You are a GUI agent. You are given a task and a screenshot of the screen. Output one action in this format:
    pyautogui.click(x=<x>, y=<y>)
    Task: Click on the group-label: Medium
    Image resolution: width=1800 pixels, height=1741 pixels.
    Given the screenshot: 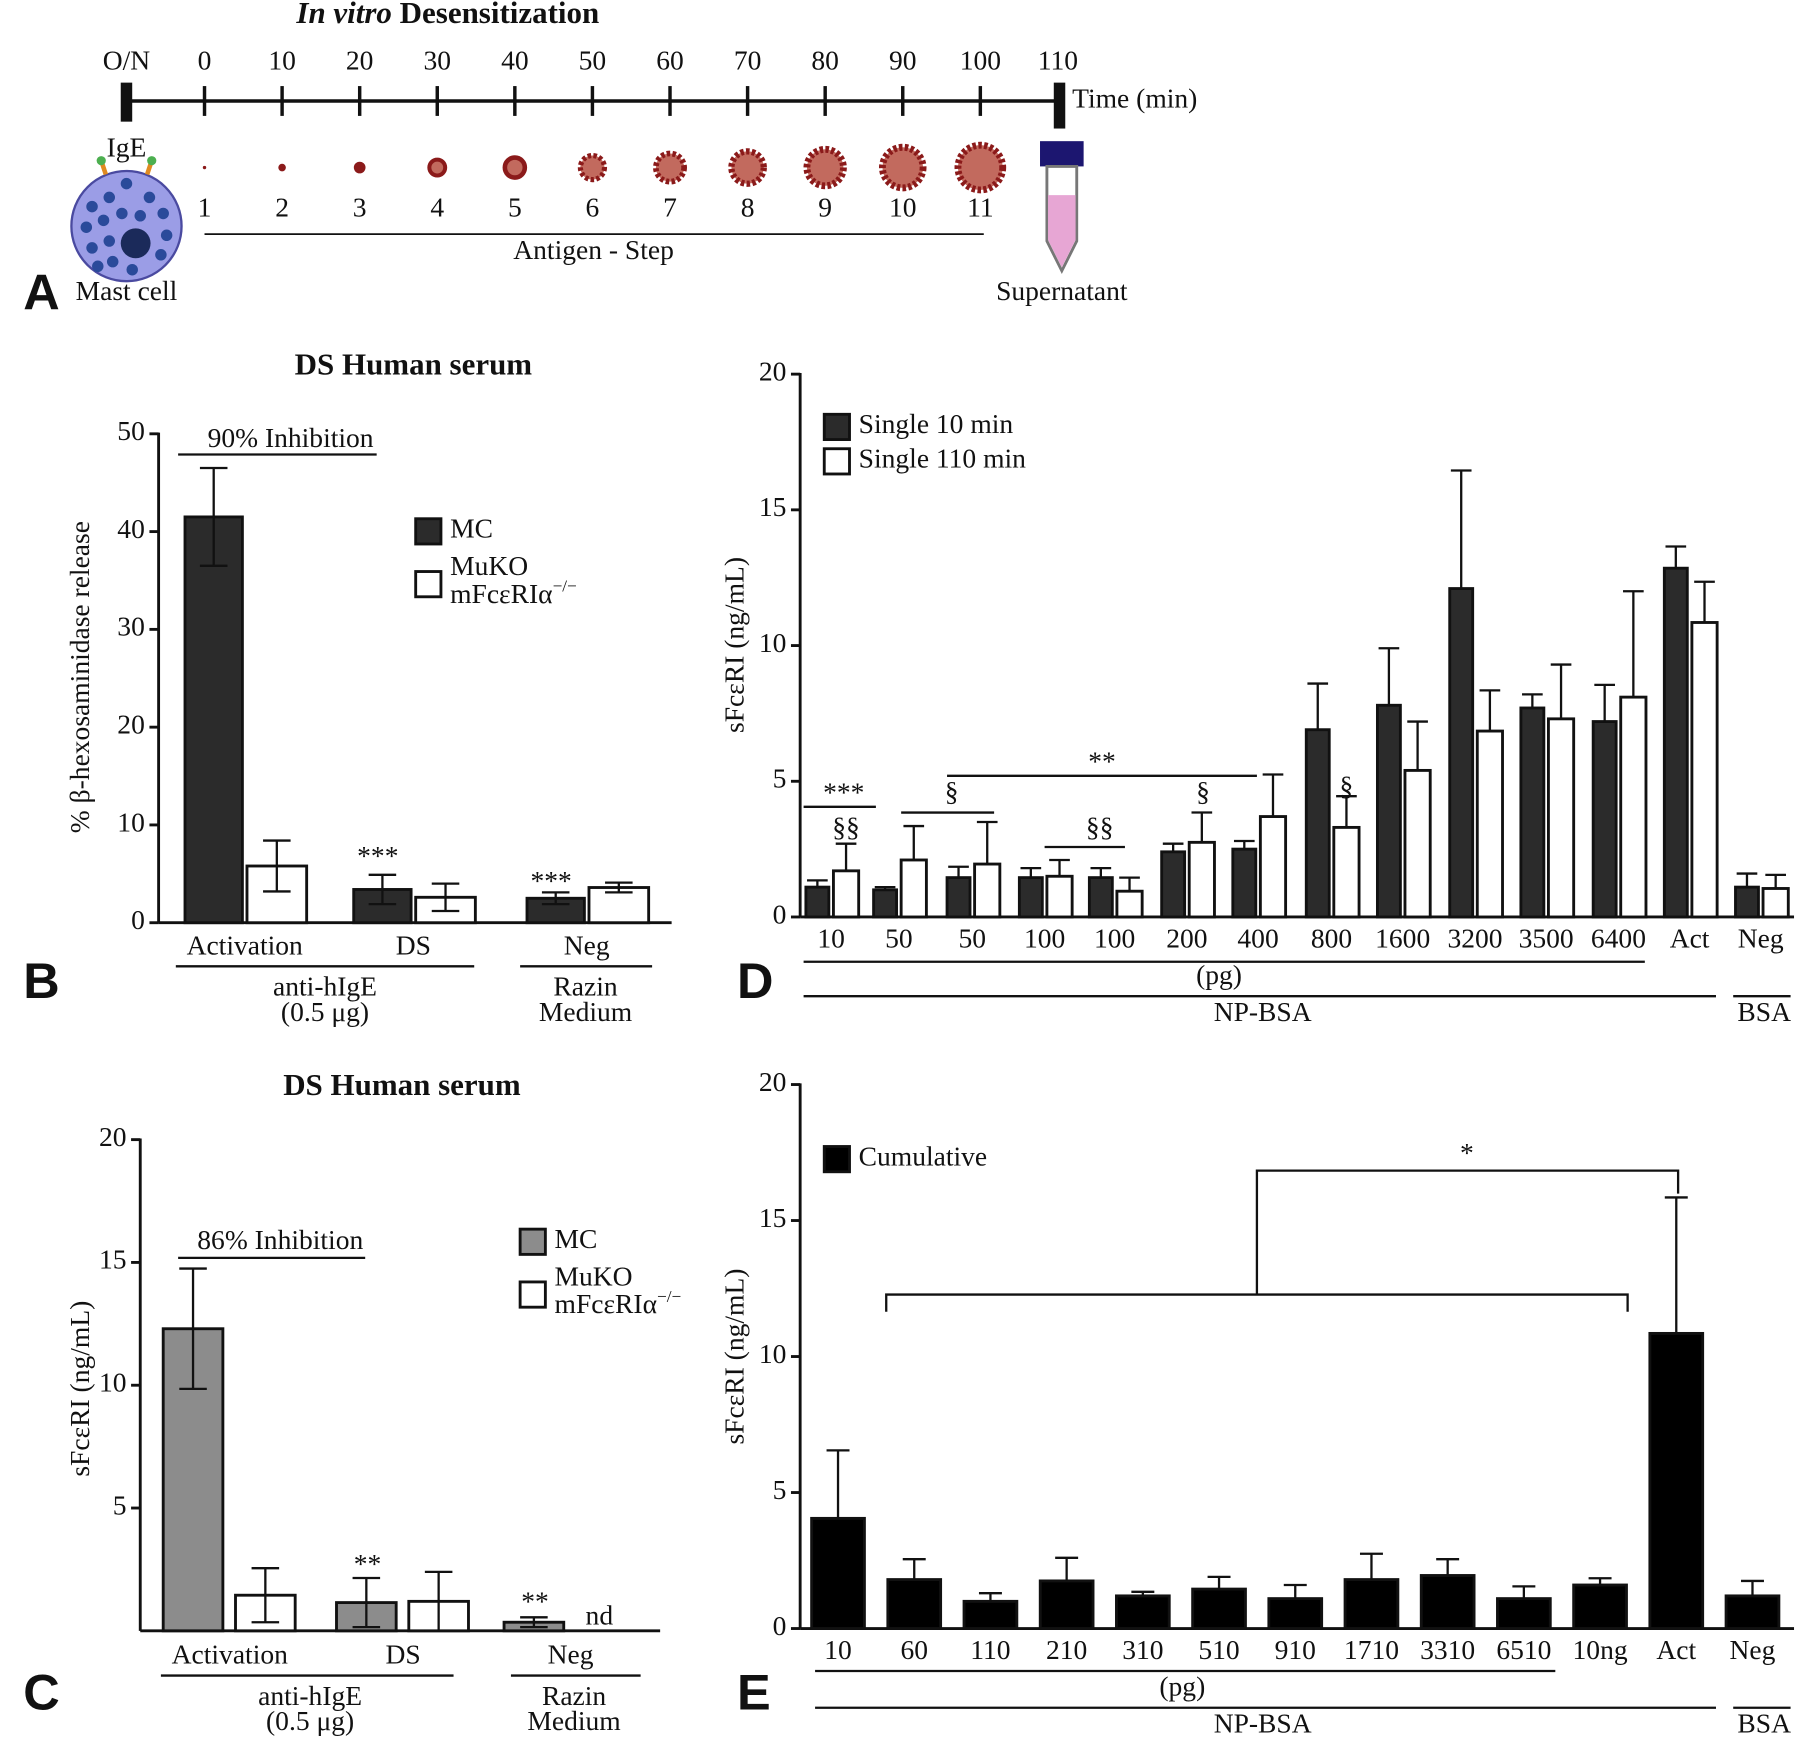 What is the action you would take?
    pyautogui.click(x=585, y=1011)
    